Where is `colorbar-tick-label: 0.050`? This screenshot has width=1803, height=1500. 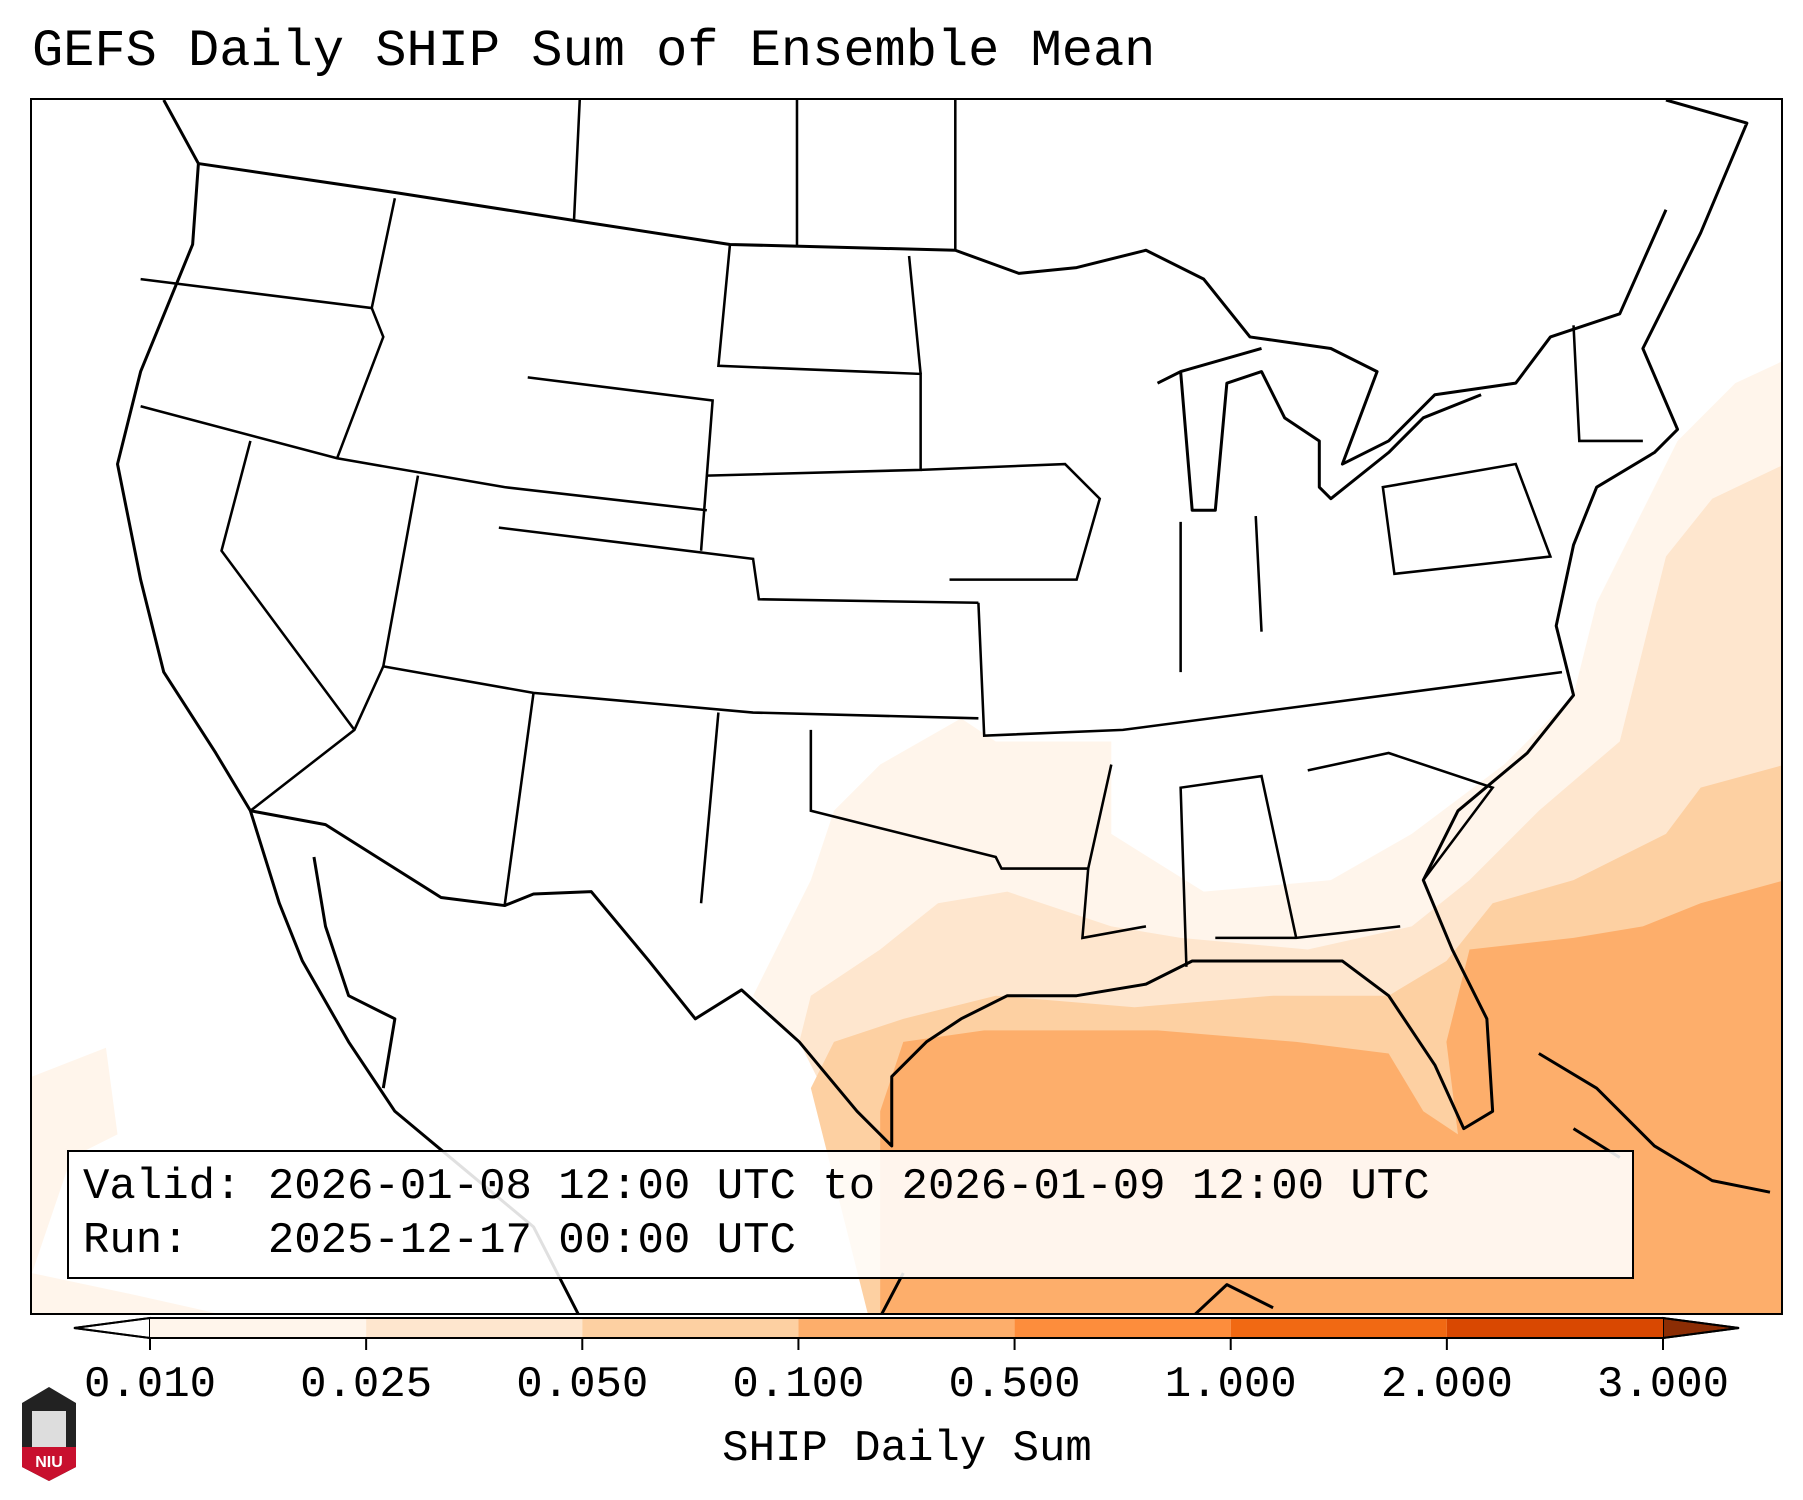 colorbar-tick-label: 0.050 is located at coordinates (582, 1385).